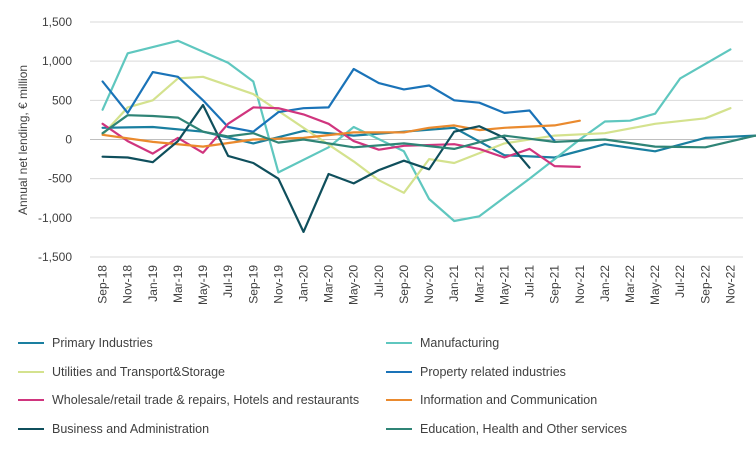  I want to click on y-tick-labels: -1,500 -1,000 -500 0 500 1,000 1,500, so click(55, 139).